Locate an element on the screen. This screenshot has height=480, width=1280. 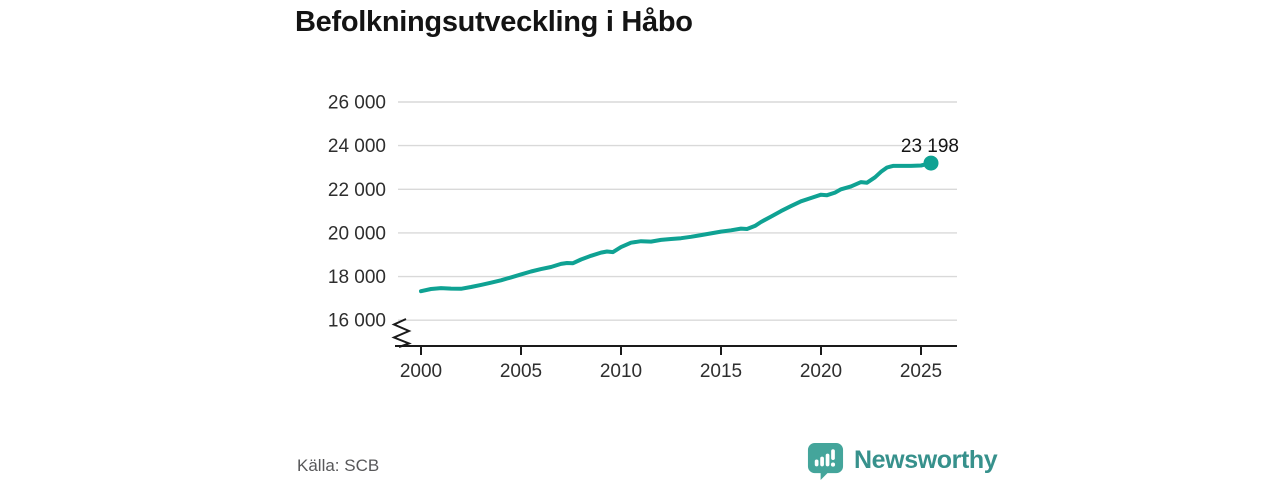
x-axis-tick-label: 2010 is located at coordinates (621, 371).